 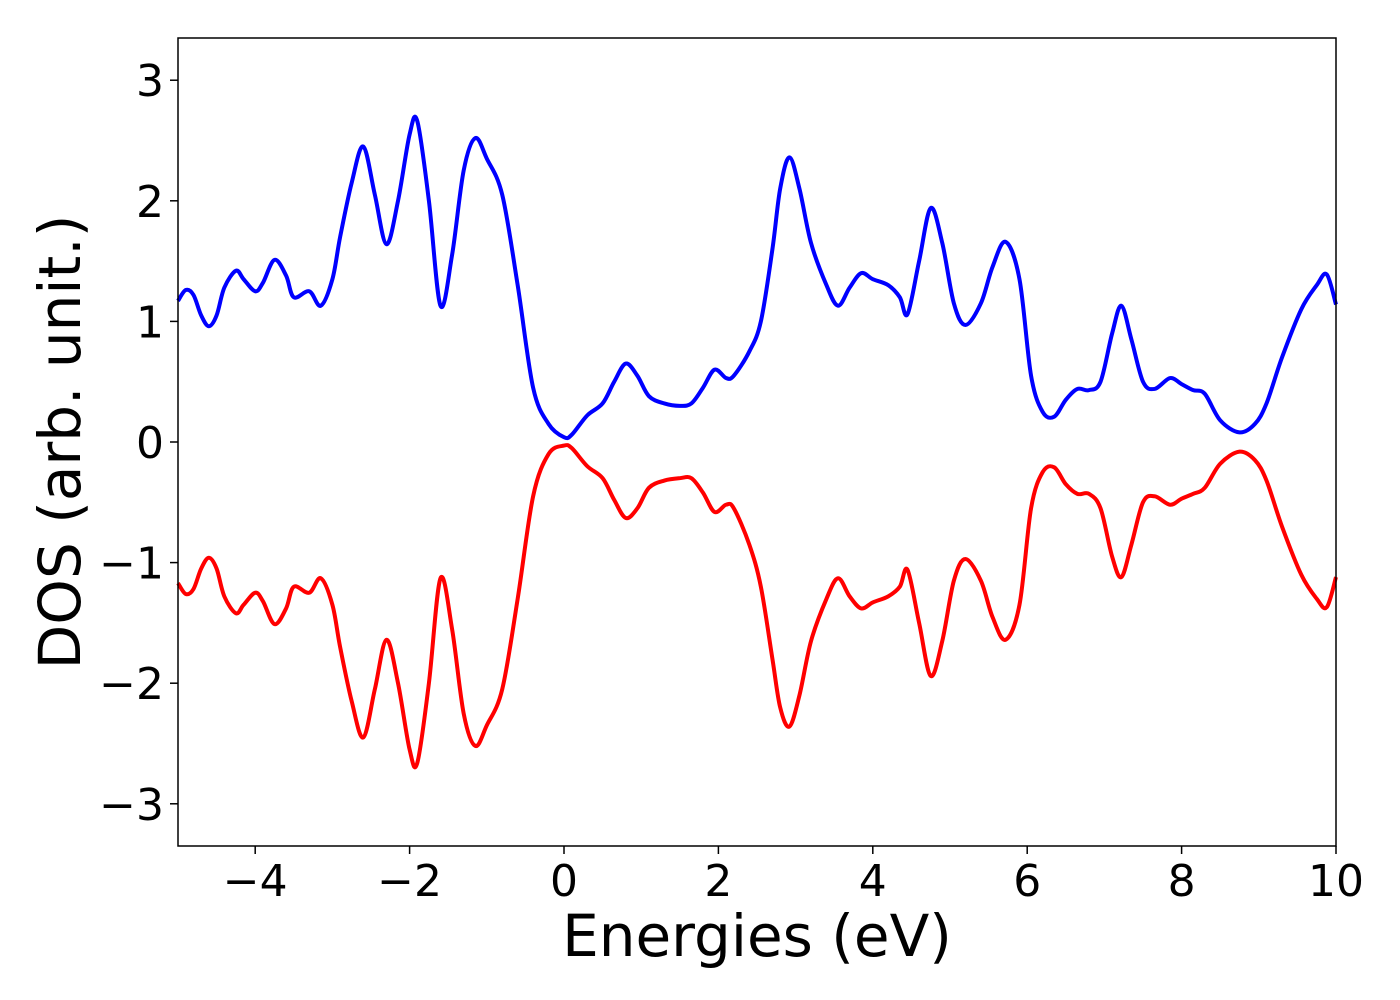 I want to click on x-axis: −4 −2 0 2 4 6 8 10, so click(x=793, y=876).